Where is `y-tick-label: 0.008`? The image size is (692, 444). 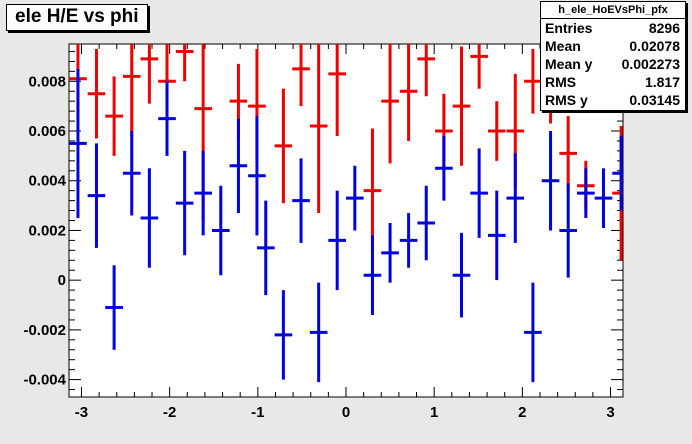 y-tick-label: 0.008 is located at coordinates (47, 81).